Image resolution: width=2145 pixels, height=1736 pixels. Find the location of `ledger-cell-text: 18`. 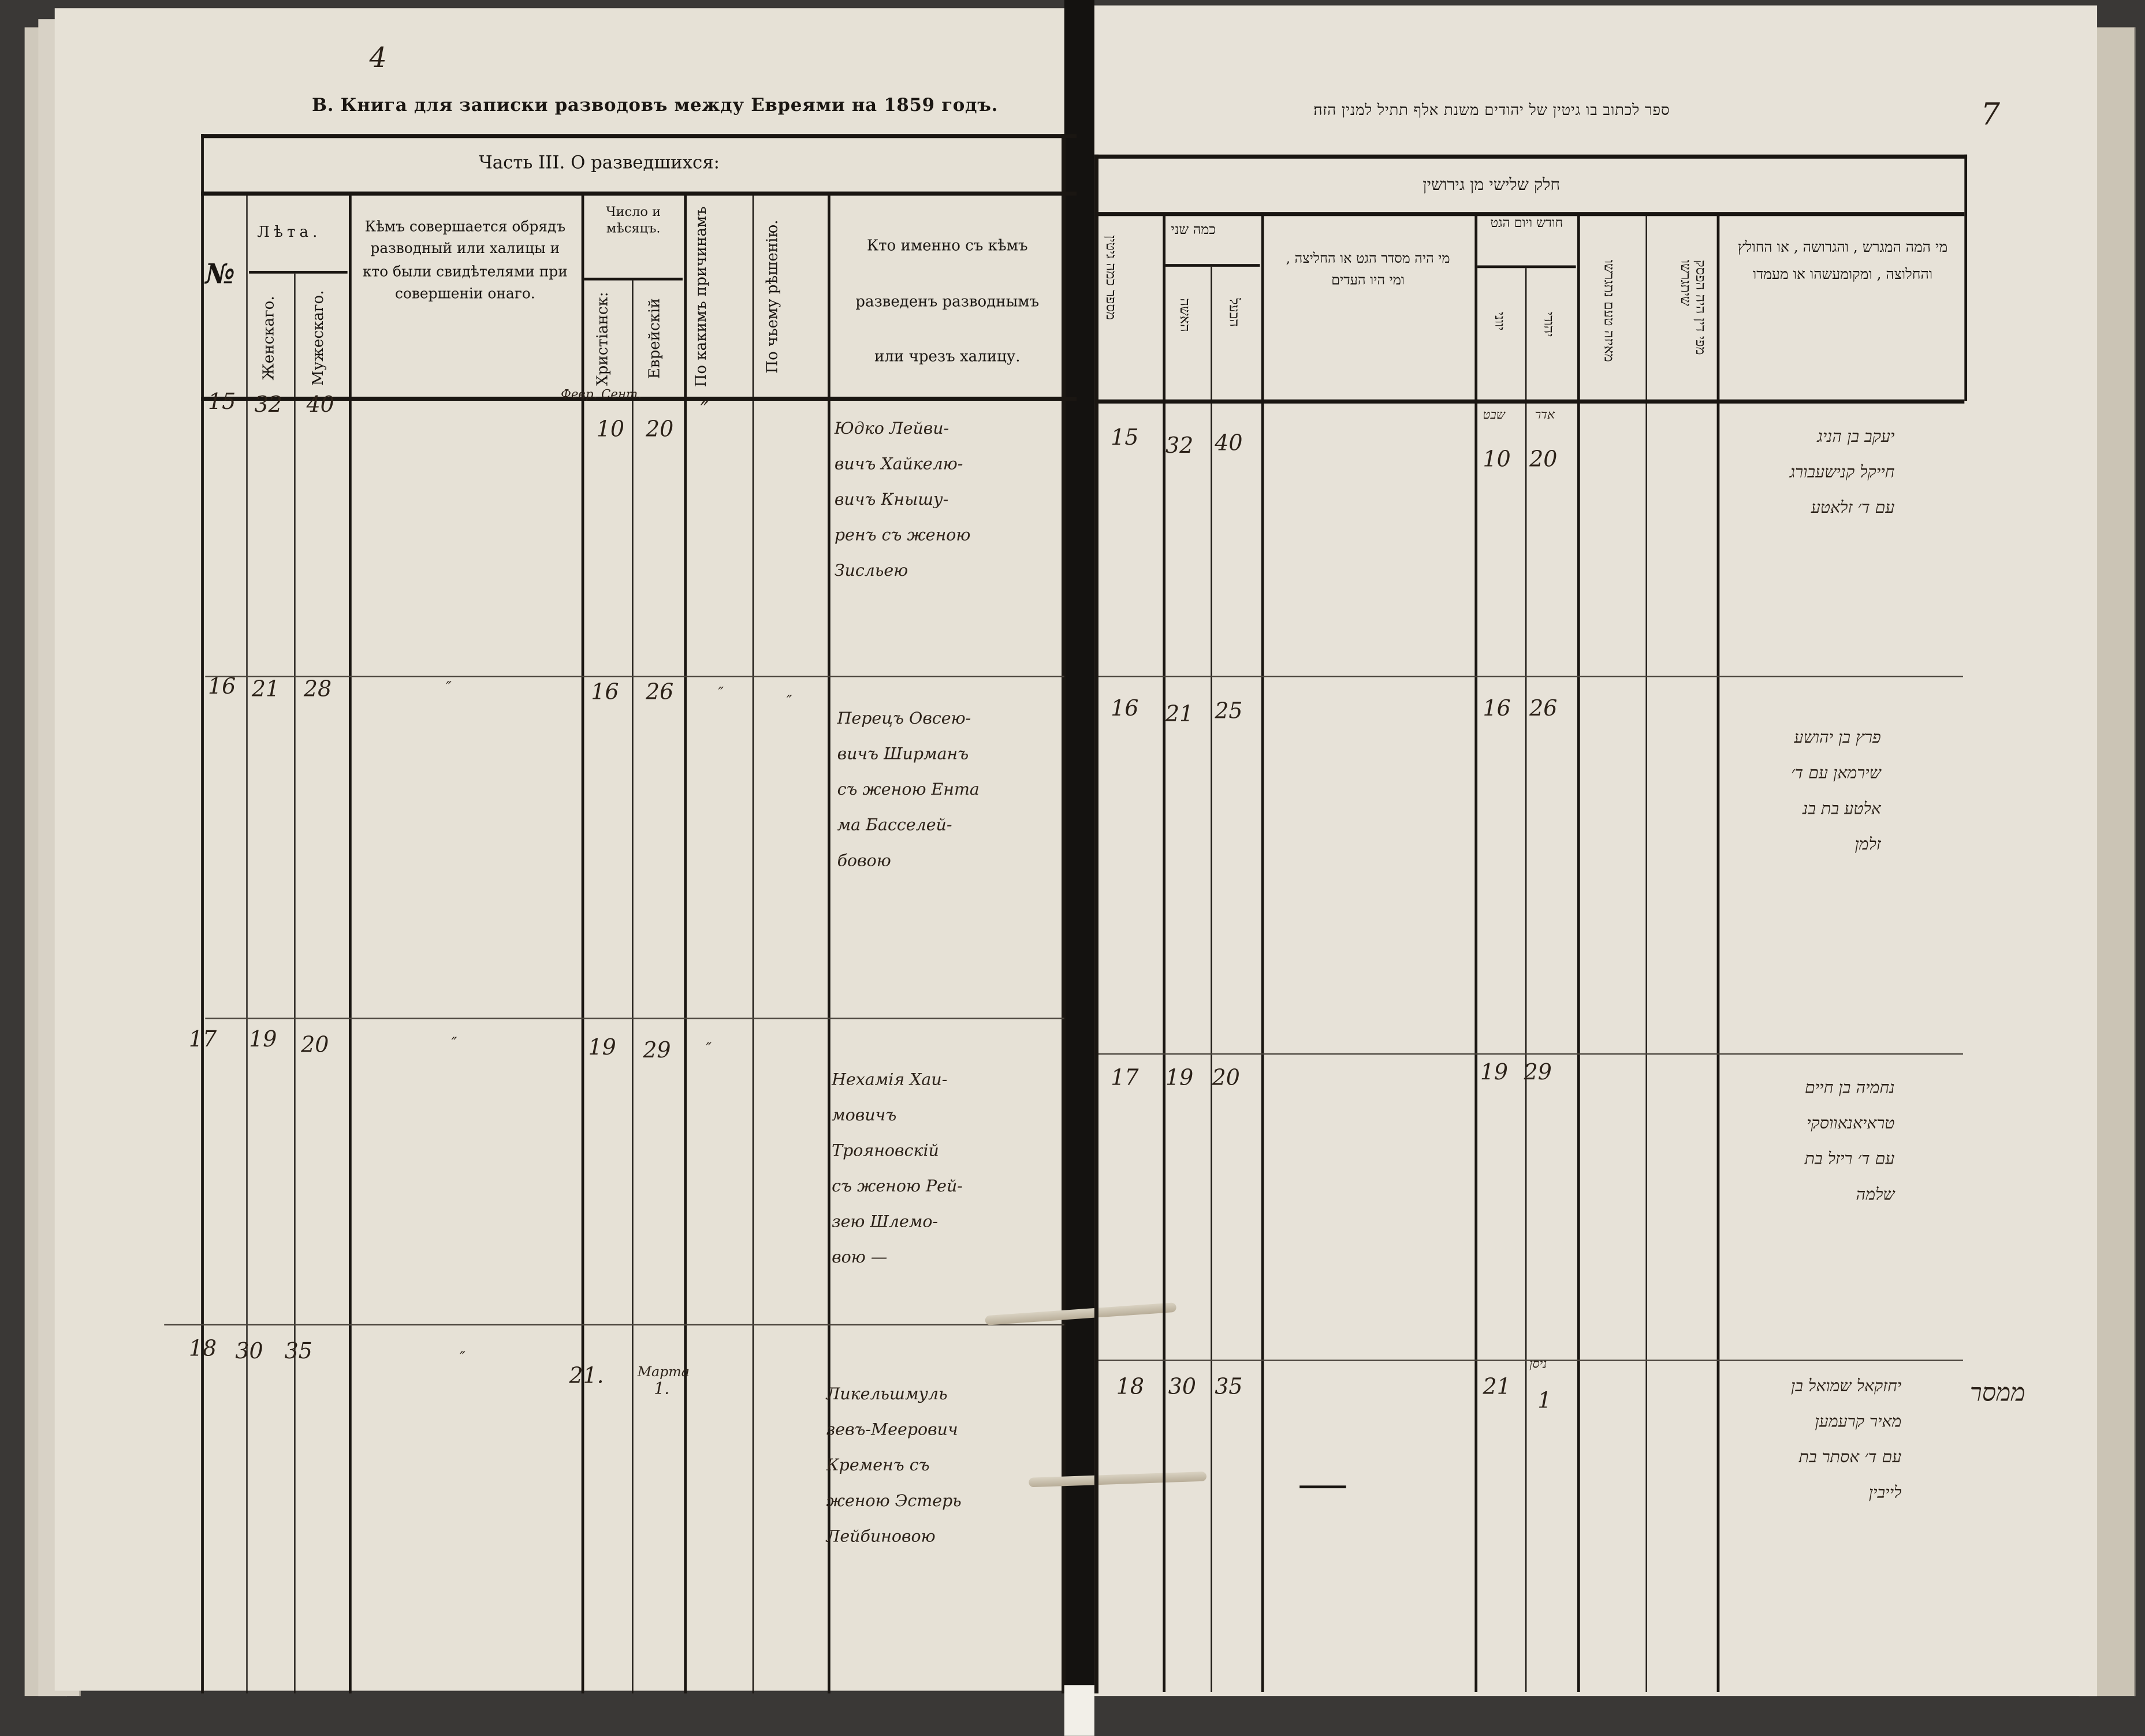

ledger-cell-text: 18 is located at coordinates (1130, 1386).